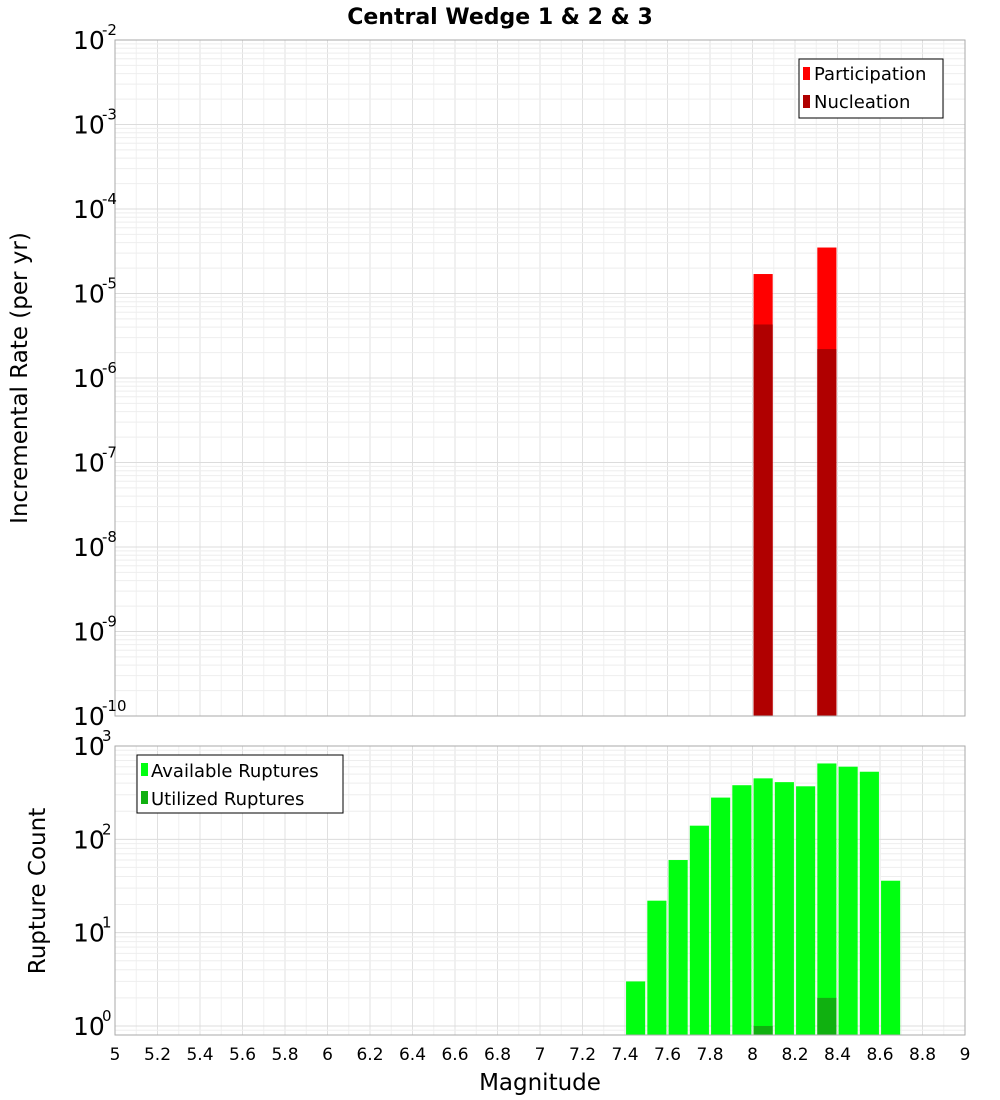 The height and width of the screenshot is (1100, 1000). Describe the element at coordinates (38, 891) in the screenshot. I see `bottom-y-axis-label: Rupture Count` at that location.